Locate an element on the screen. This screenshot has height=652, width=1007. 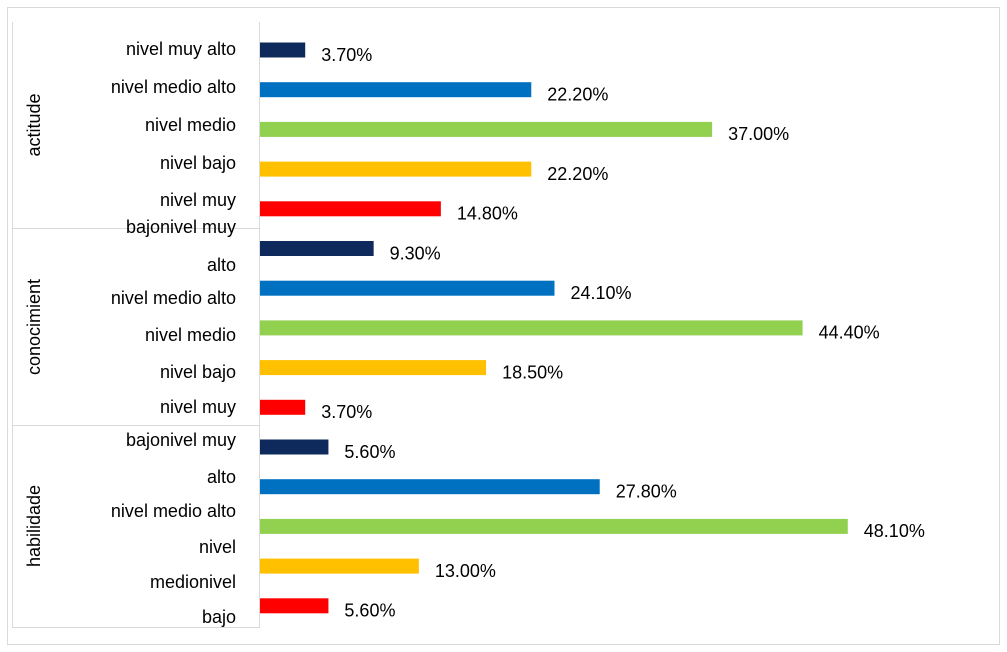
value-label: 44.40% is located at coordinates (849, 333).